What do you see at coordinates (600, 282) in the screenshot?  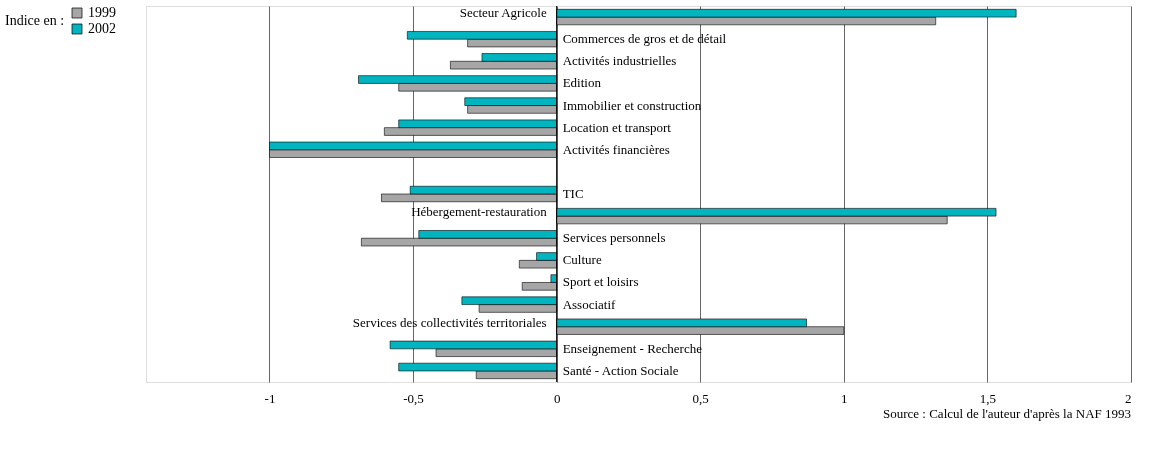 I see `y-tick-label: Sport et loisirs` at bounding box center [600, 282].